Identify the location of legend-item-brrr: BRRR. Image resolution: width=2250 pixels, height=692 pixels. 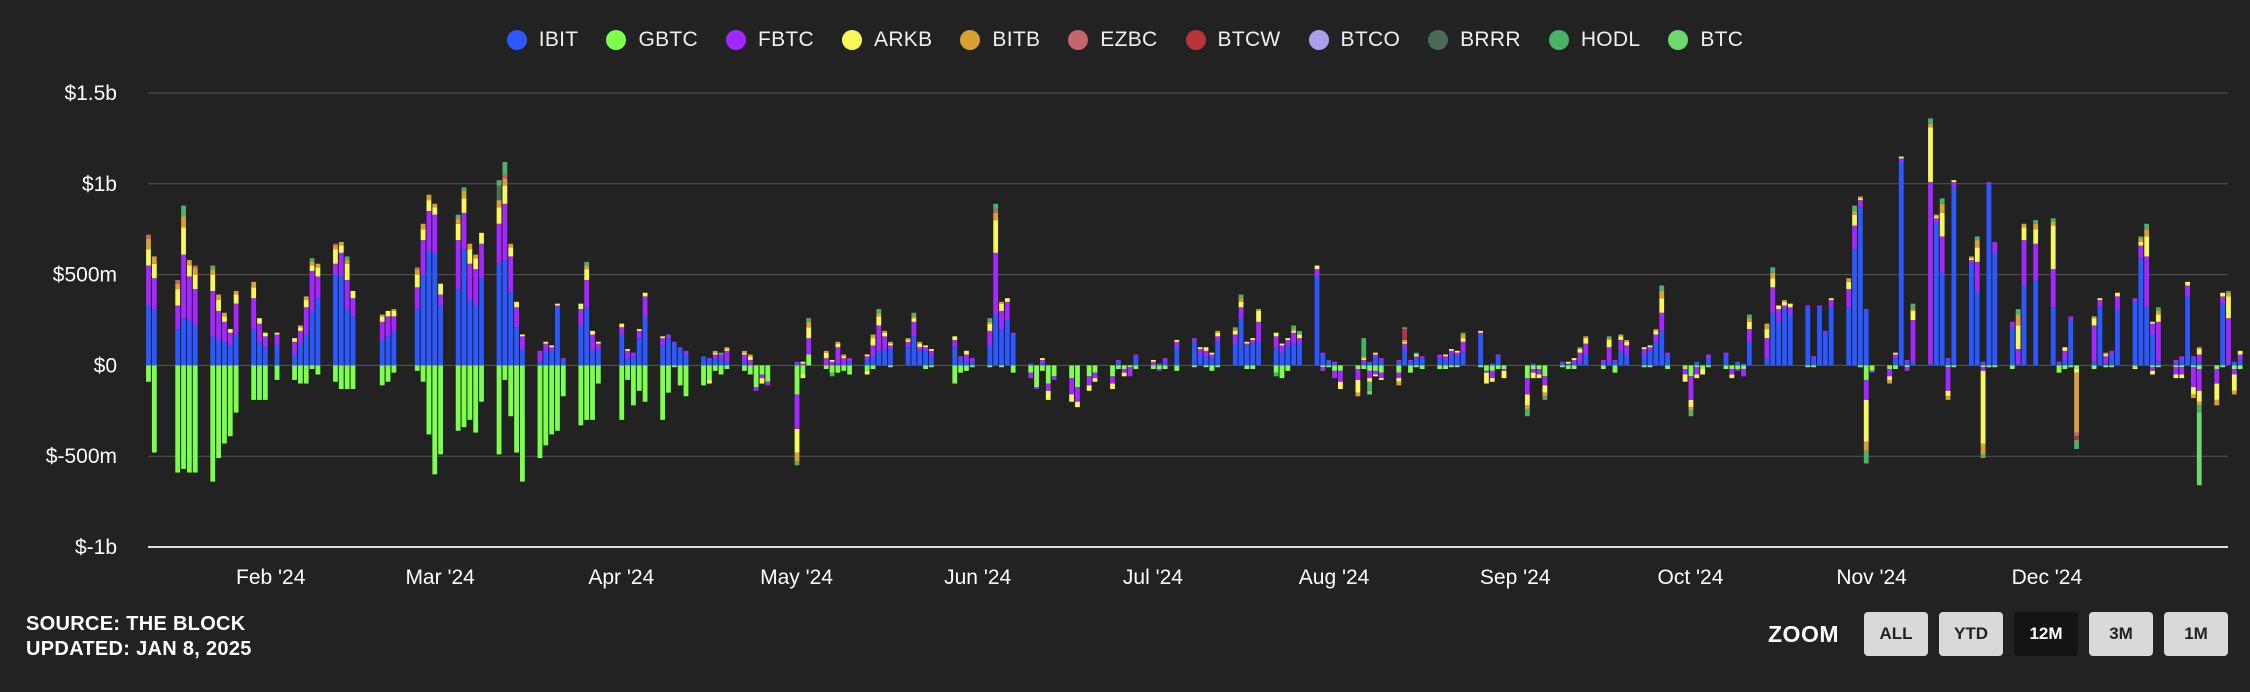
(1474, 40).